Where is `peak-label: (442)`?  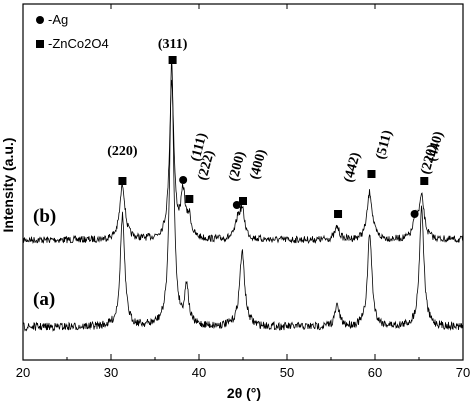
peak-label: (442) is located at coordinates (352, 167).